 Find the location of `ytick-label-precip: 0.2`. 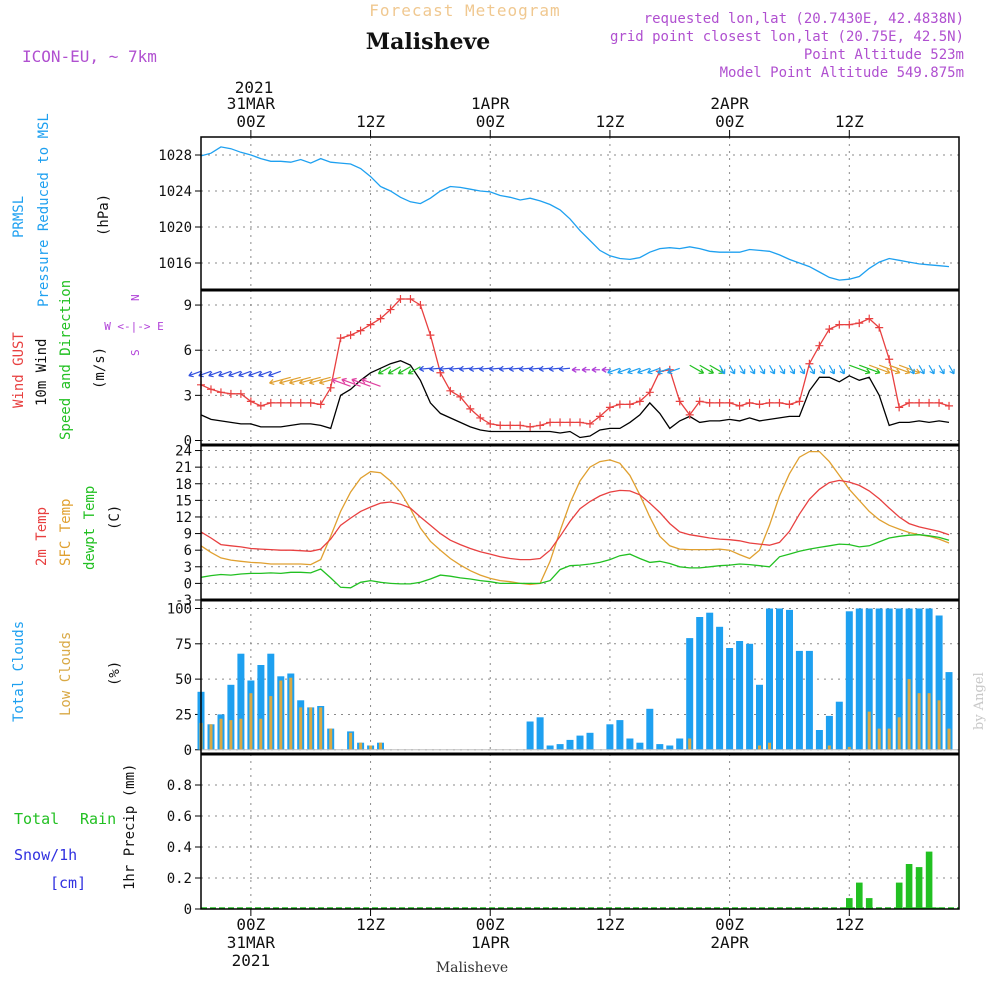

ytick-label-precip: 0.2 is located at coordinates (179, 879).